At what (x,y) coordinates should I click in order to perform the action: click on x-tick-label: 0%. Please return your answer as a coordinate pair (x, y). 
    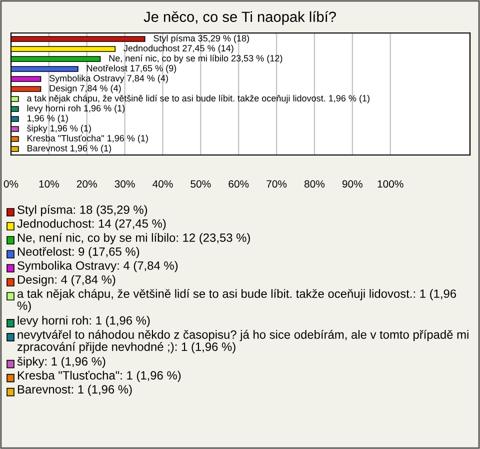
    Looking at the image, I should click on (11, 184).